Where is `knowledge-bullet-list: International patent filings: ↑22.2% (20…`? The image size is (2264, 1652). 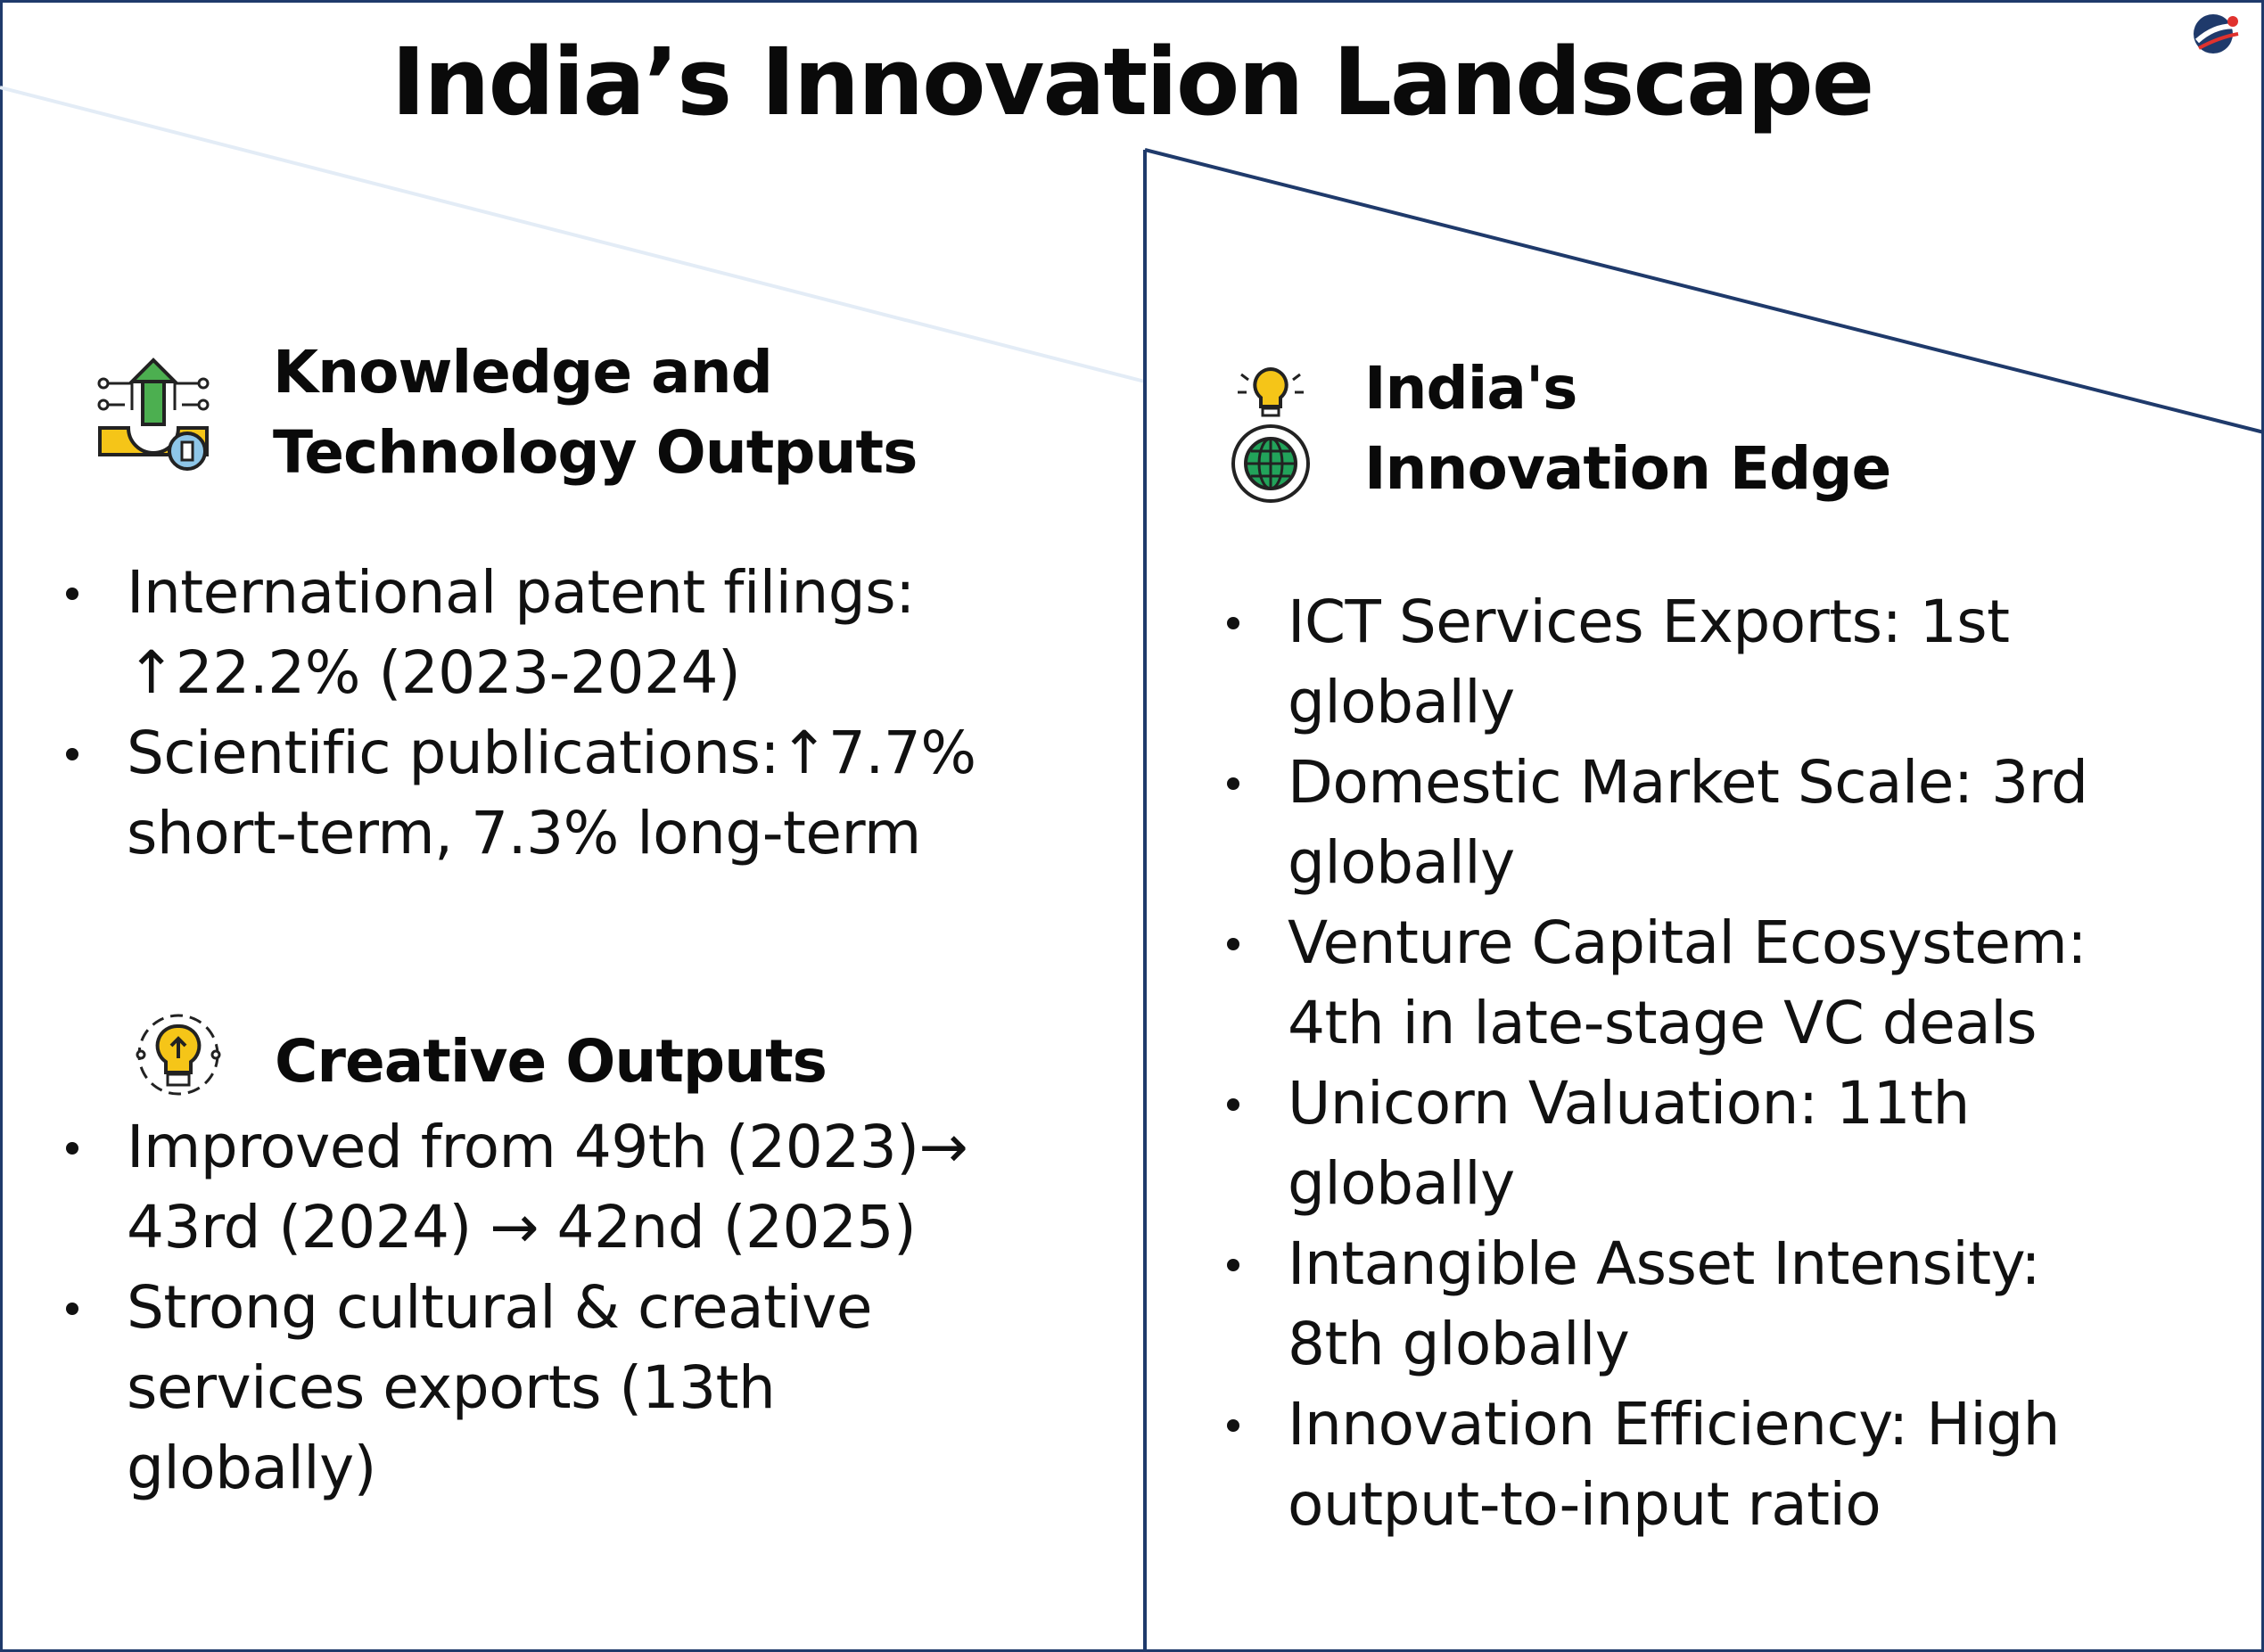 knowledge-bullet-list: International patent filings: ↑22.2% (20… is located at coordinates (597, 713).